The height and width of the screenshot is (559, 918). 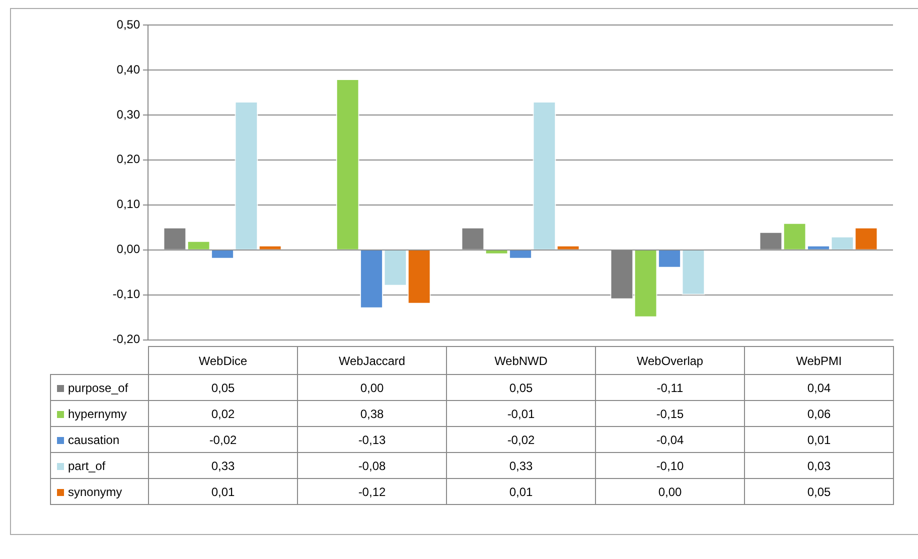 What do you see at coordinates (128, 24) in the screenshot?
I see `y-tick-label: 0,50` at bounding box center [128, 24].